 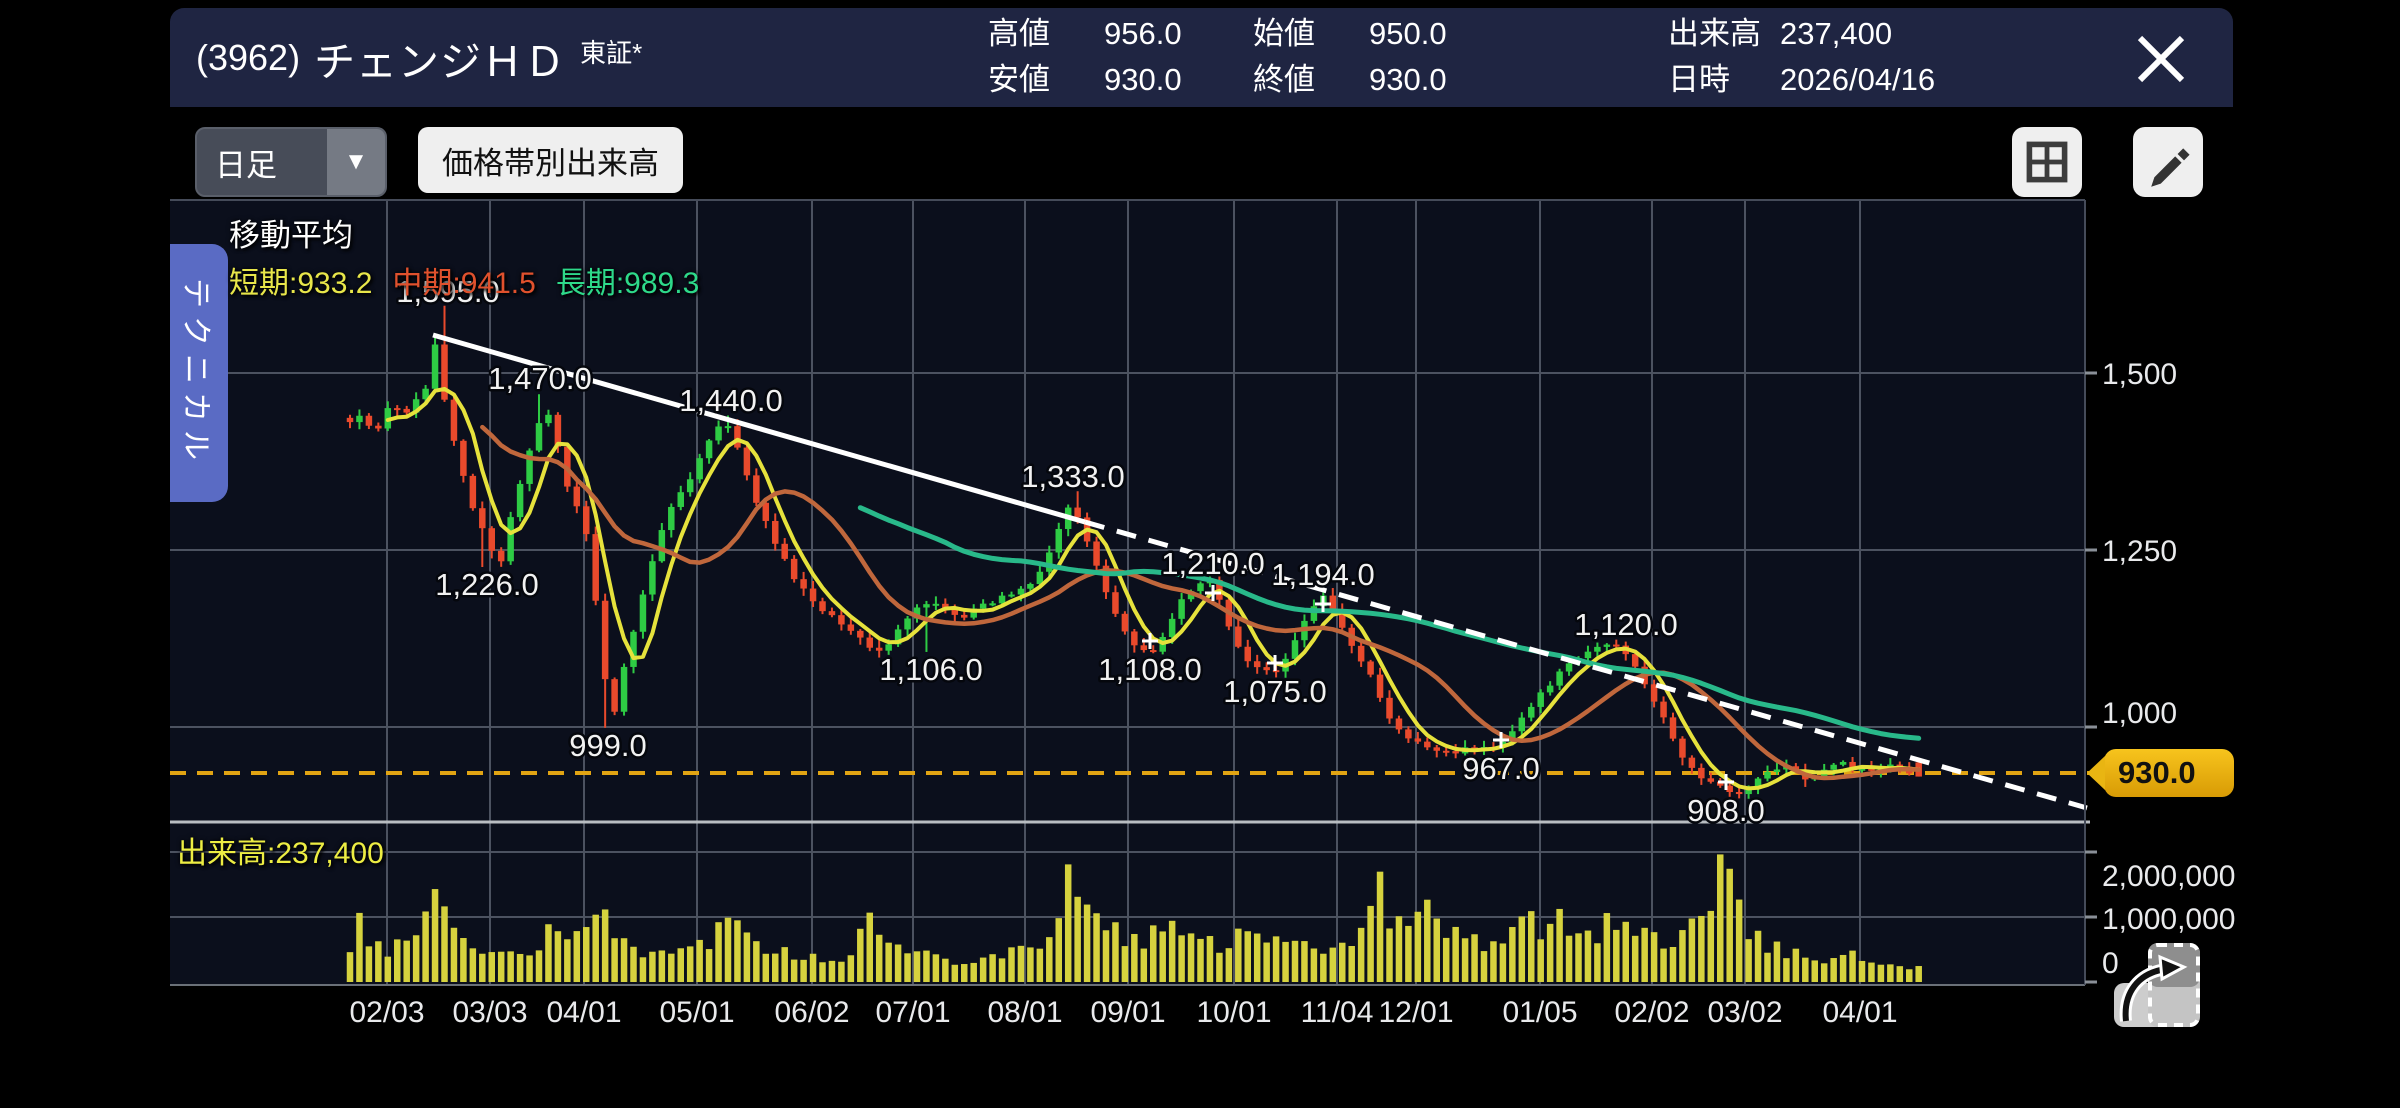 I want to click on current-price-tag: 930.0, so click(x=2160, y=773).